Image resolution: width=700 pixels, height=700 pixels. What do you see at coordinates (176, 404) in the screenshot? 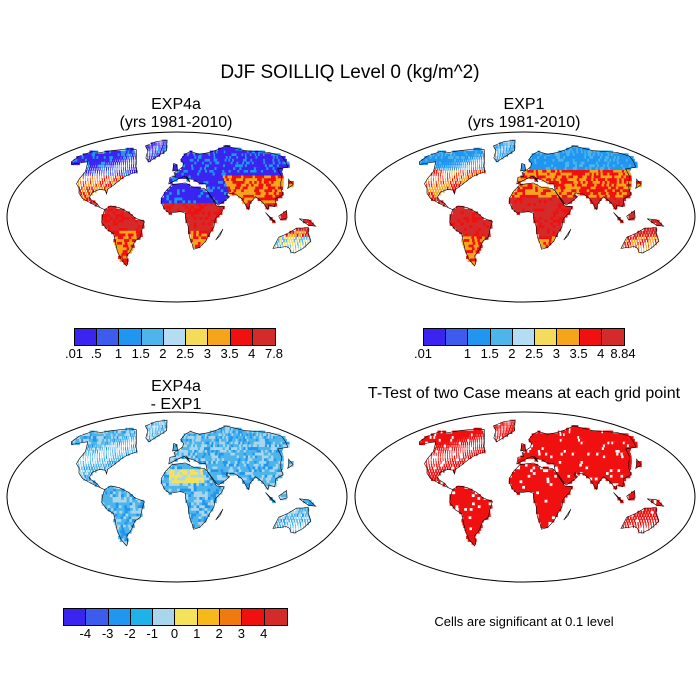
I see `diff-title-line2: - EXP1` at bounding box center [176, 404].